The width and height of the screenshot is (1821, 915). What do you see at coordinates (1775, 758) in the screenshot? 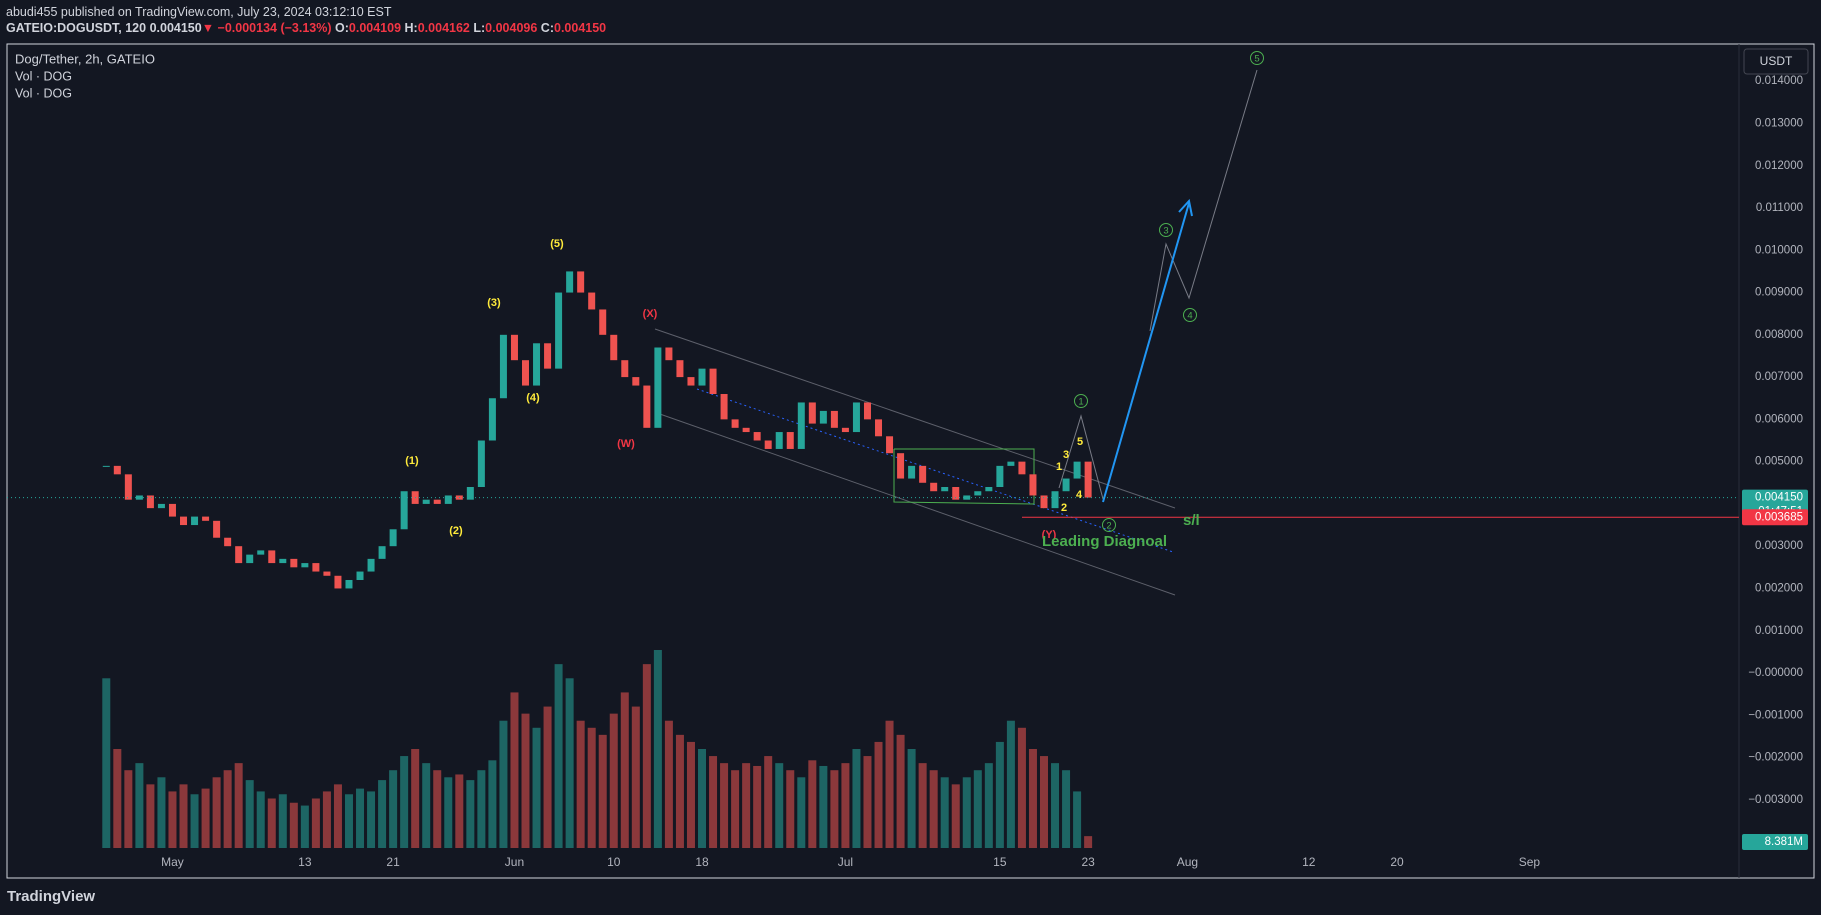
I see `y-tick-label: −0.002000` at bounding box center [1775, 758].